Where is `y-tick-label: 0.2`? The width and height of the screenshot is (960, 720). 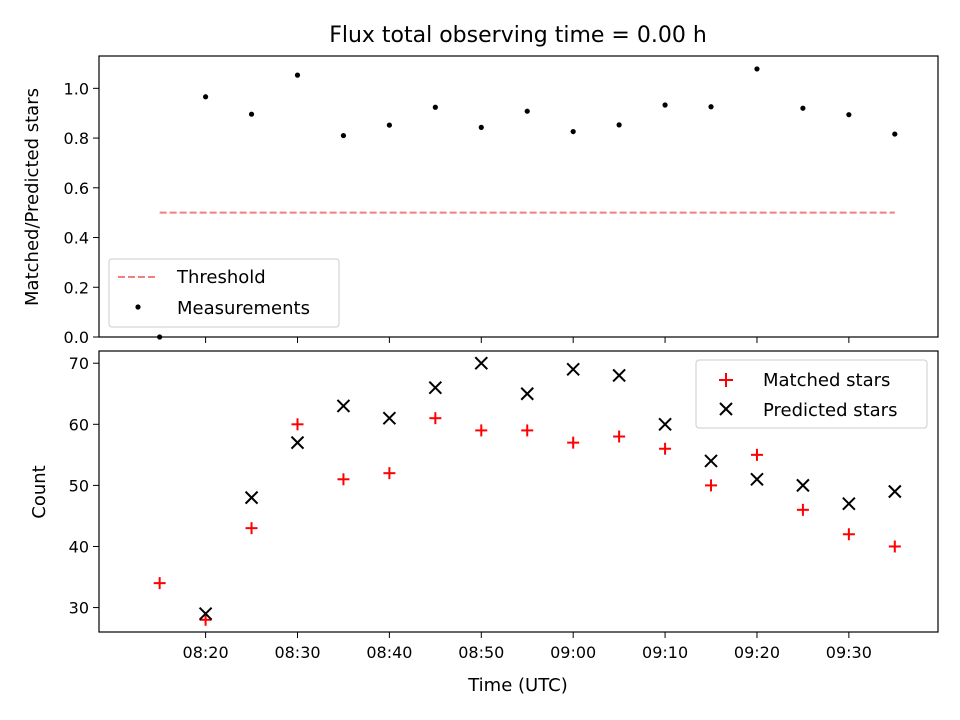
y-tick-label: 0.2 is located at coordinates (76, 287).